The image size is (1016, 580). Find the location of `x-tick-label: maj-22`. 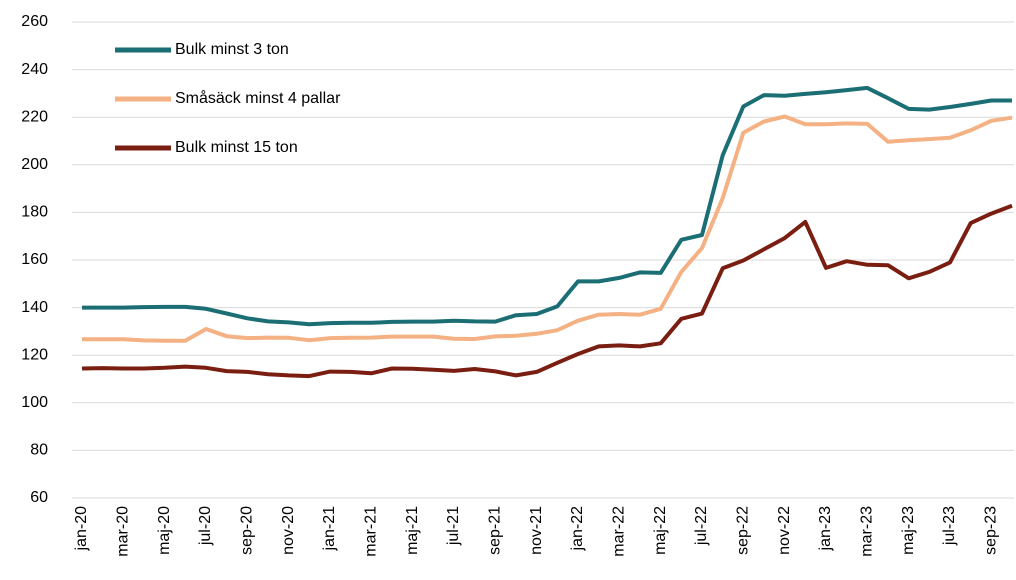

x-tick-label: maj-22 is located at coordinates (660, 530).